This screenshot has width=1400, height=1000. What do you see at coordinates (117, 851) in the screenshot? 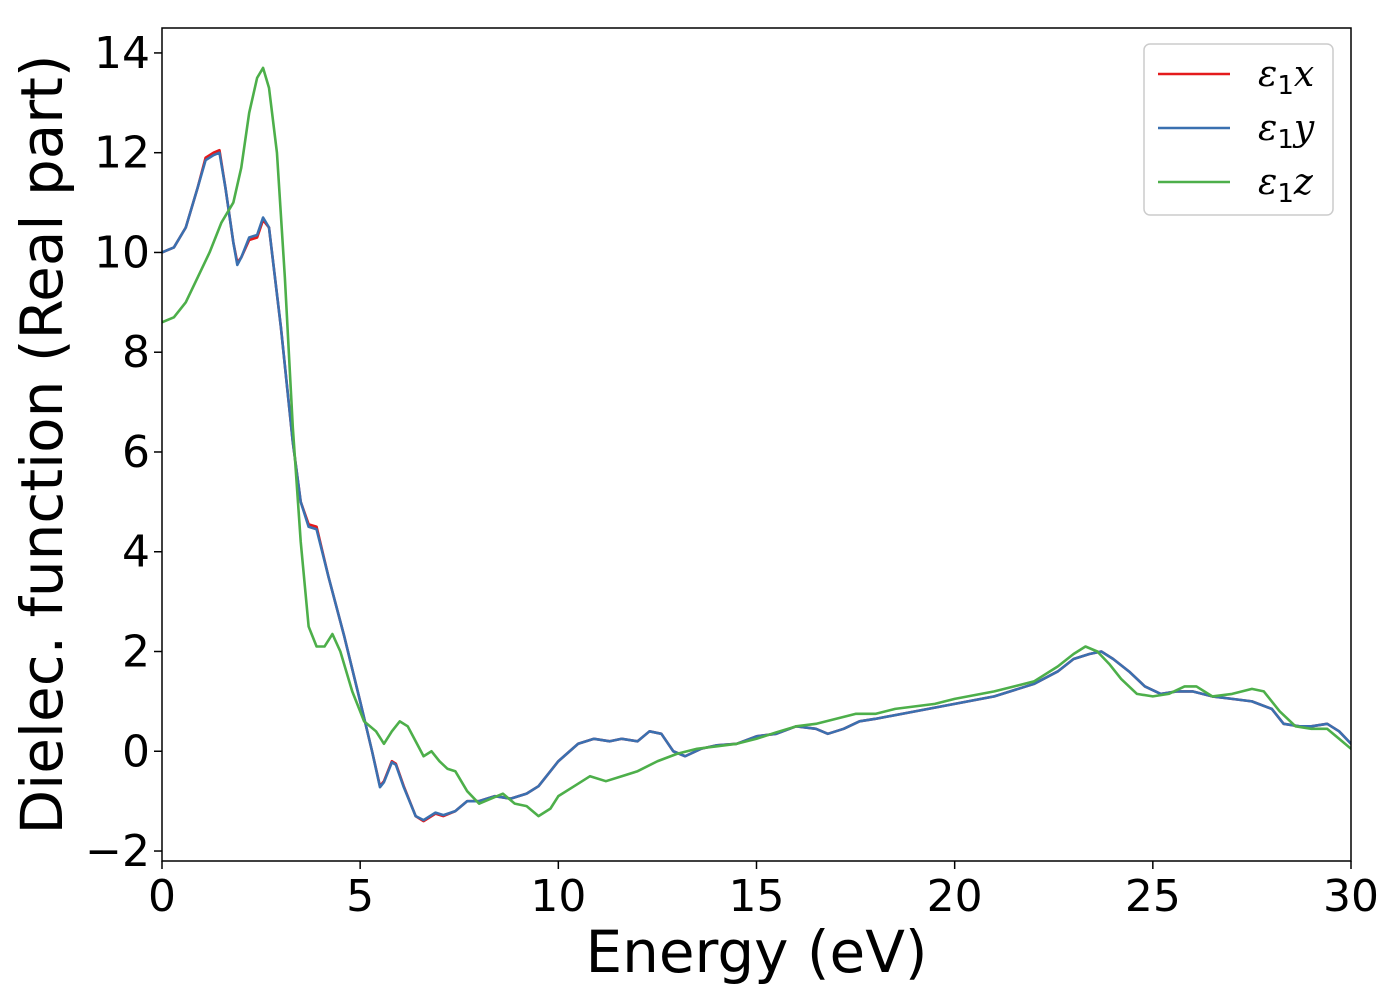
I see `y-tick-label: −2` at bounding box center [117, 851].